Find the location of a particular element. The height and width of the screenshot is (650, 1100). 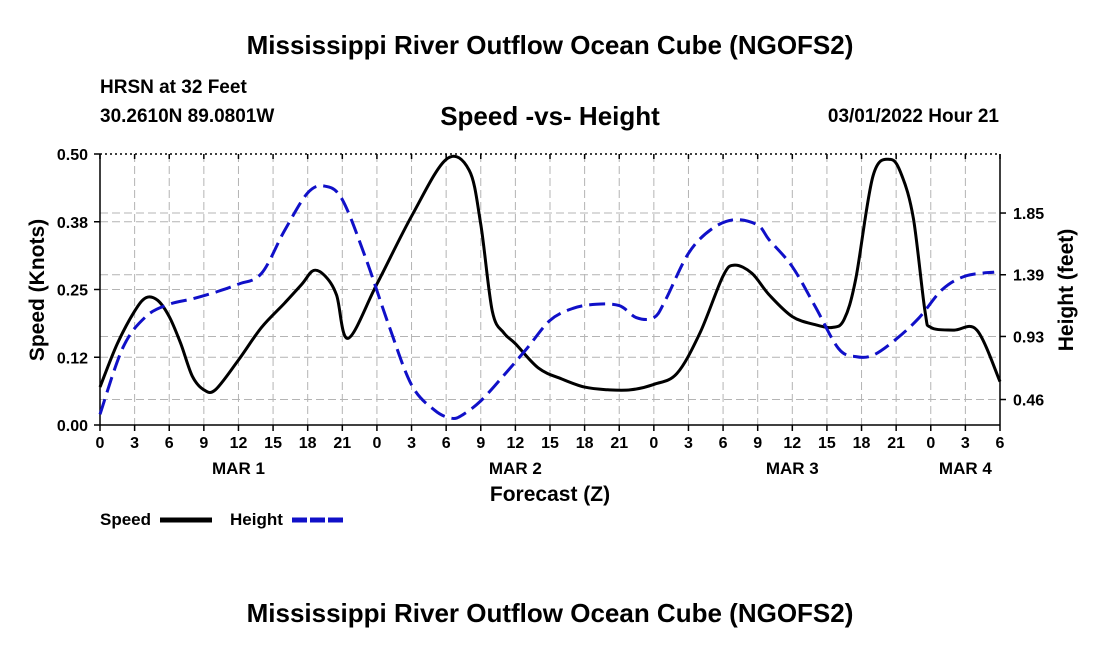

y2-tick-label: 0.93 is located at coordinates (1028, 337).